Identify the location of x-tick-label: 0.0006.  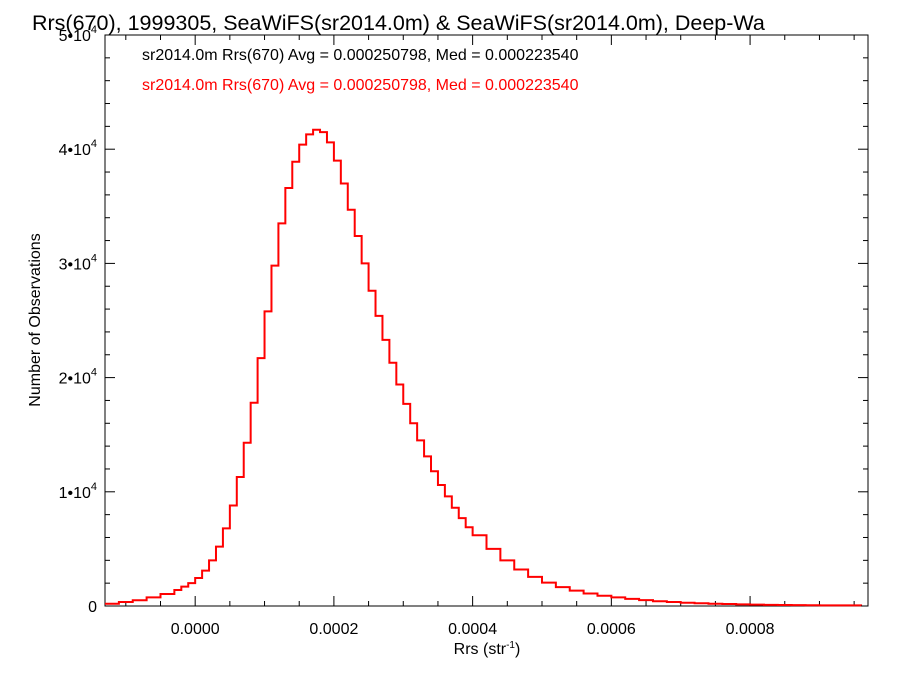
(611, 629).